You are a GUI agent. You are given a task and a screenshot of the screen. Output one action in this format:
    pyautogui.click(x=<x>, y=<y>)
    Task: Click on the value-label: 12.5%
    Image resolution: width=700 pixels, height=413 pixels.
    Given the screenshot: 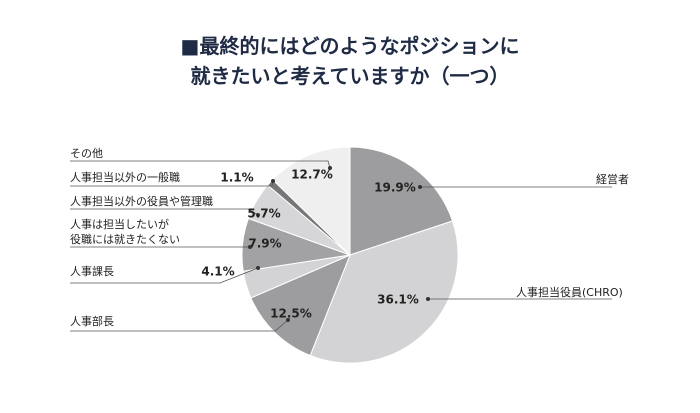 What is the action you would take?
    pyautogui.click(x=291, y=314)
    